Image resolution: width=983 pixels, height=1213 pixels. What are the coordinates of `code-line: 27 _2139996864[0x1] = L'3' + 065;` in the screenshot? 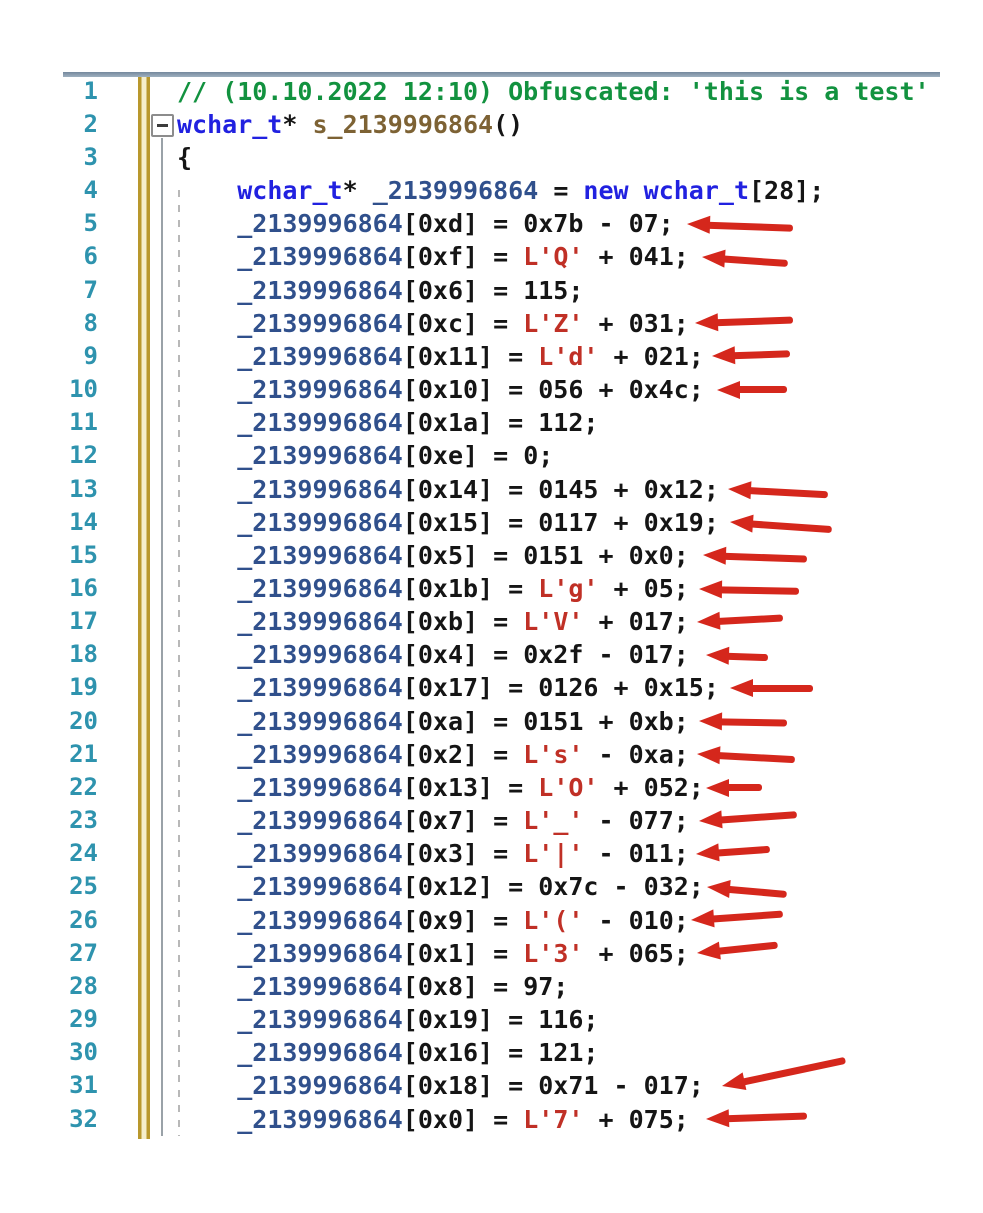 It's located at (491, 954).